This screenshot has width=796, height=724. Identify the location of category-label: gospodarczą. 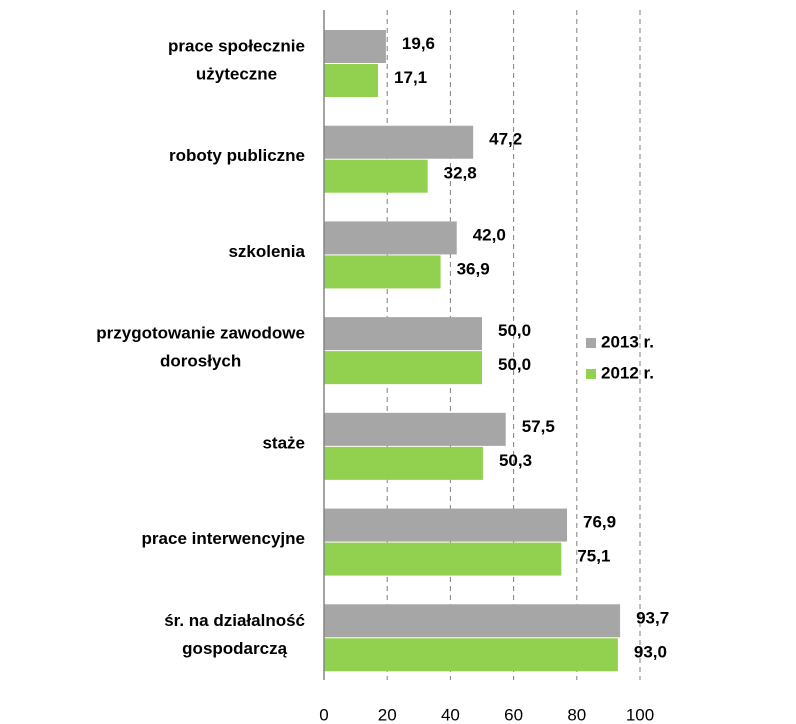
(234, 648).